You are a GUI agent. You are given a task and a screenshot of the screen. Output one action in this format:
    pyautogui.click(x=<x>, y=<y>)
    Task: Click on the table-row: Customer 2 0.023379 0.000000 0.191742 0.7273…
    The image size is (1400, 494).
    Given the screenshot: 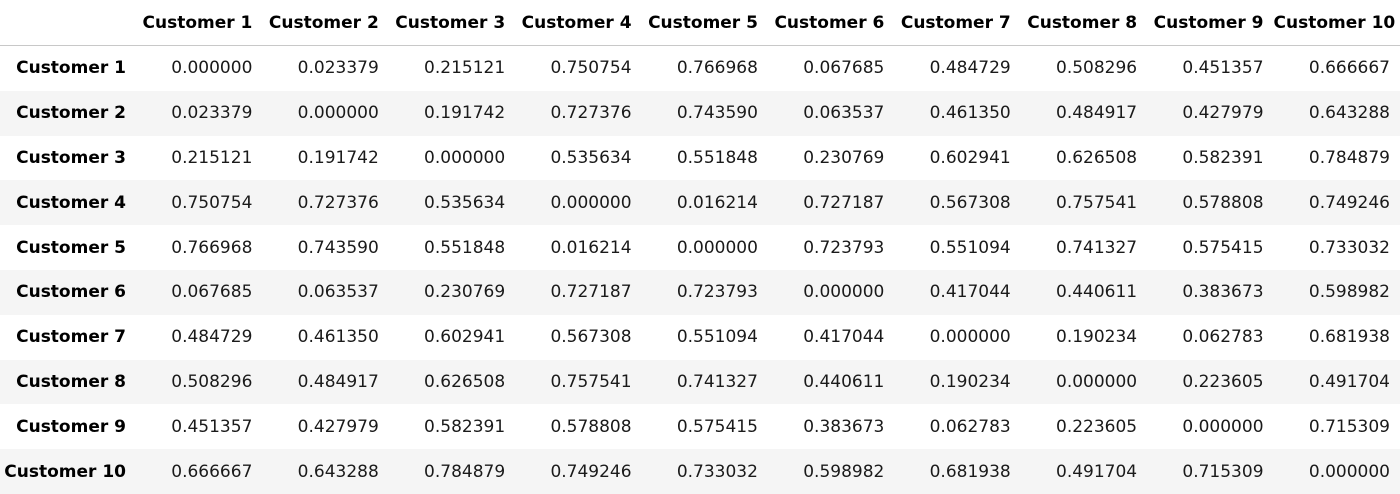 What is the action you would take?
    pyautogui.click(x=700, y=113)
    